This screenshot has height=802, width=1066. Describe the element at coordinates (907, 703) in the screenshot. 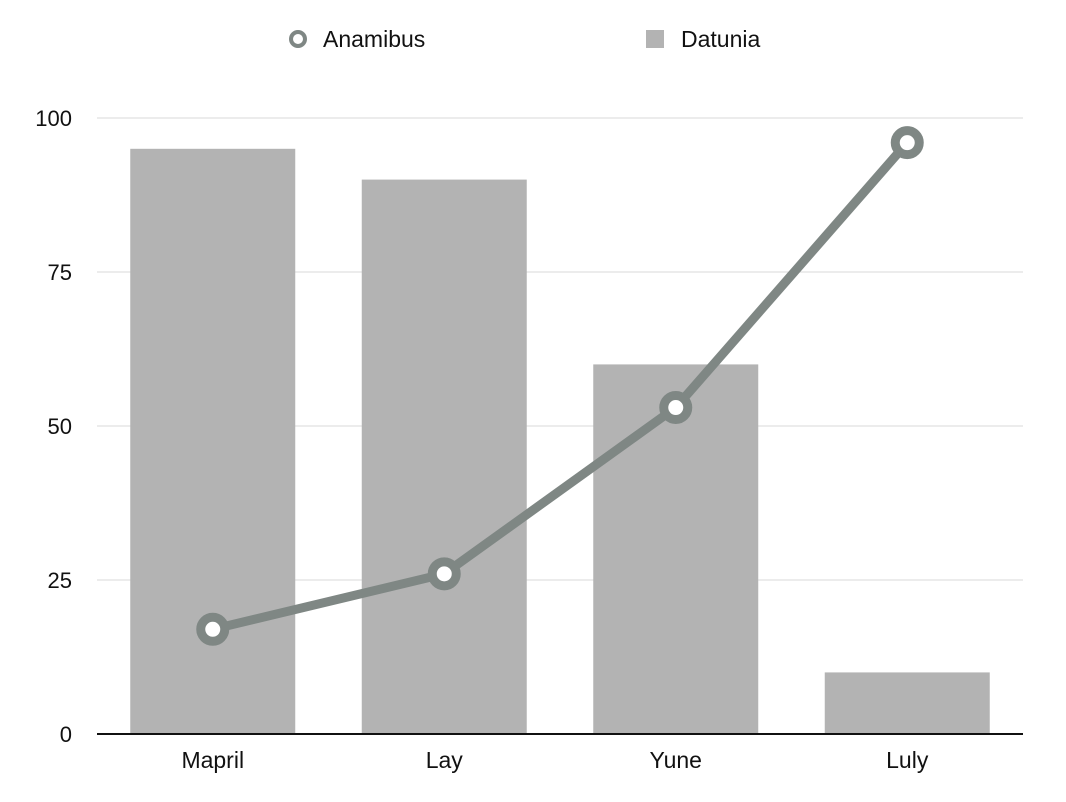

I see `bar-luly` at that location.